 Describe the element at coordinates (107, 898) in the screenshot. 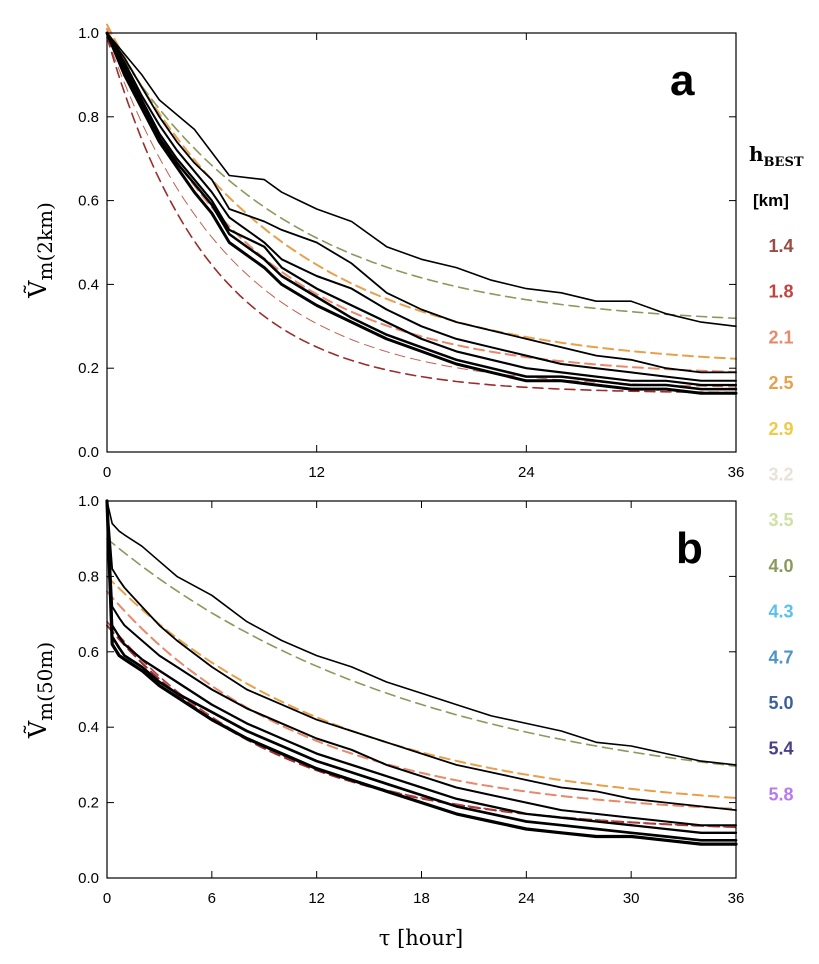

I see `panel-b-xtick-label: 0` at that location.